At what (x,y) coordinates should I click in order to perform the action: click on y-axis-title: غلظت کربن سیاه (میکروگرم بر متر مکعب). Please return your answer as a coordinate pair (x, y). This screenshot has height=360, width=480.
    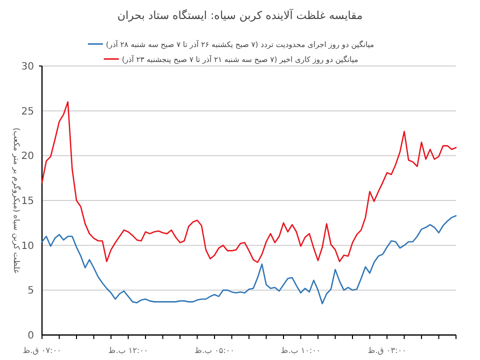
    Looking at the image, I should click on (17, 201).